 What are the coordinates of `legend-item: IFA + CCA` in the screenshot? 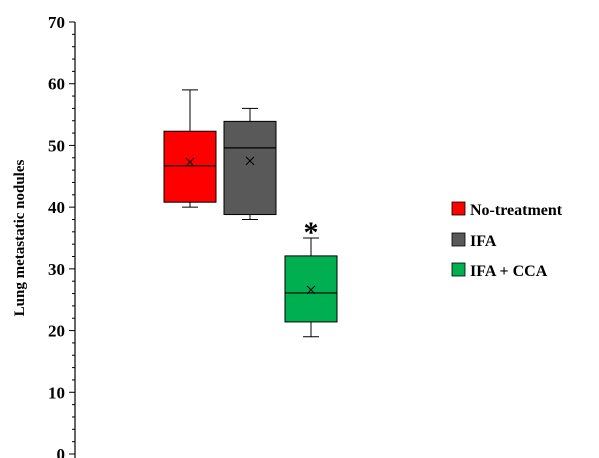 It's located at (499, 271).